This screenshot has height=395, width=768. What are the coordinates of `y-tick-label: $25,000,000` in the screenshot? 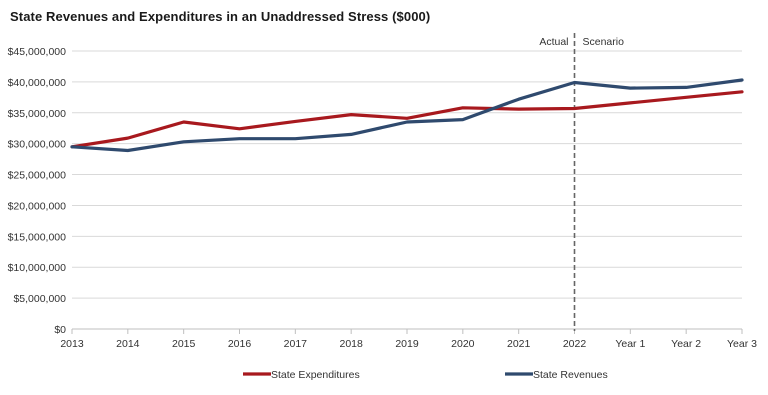 It's located at (37, 176).